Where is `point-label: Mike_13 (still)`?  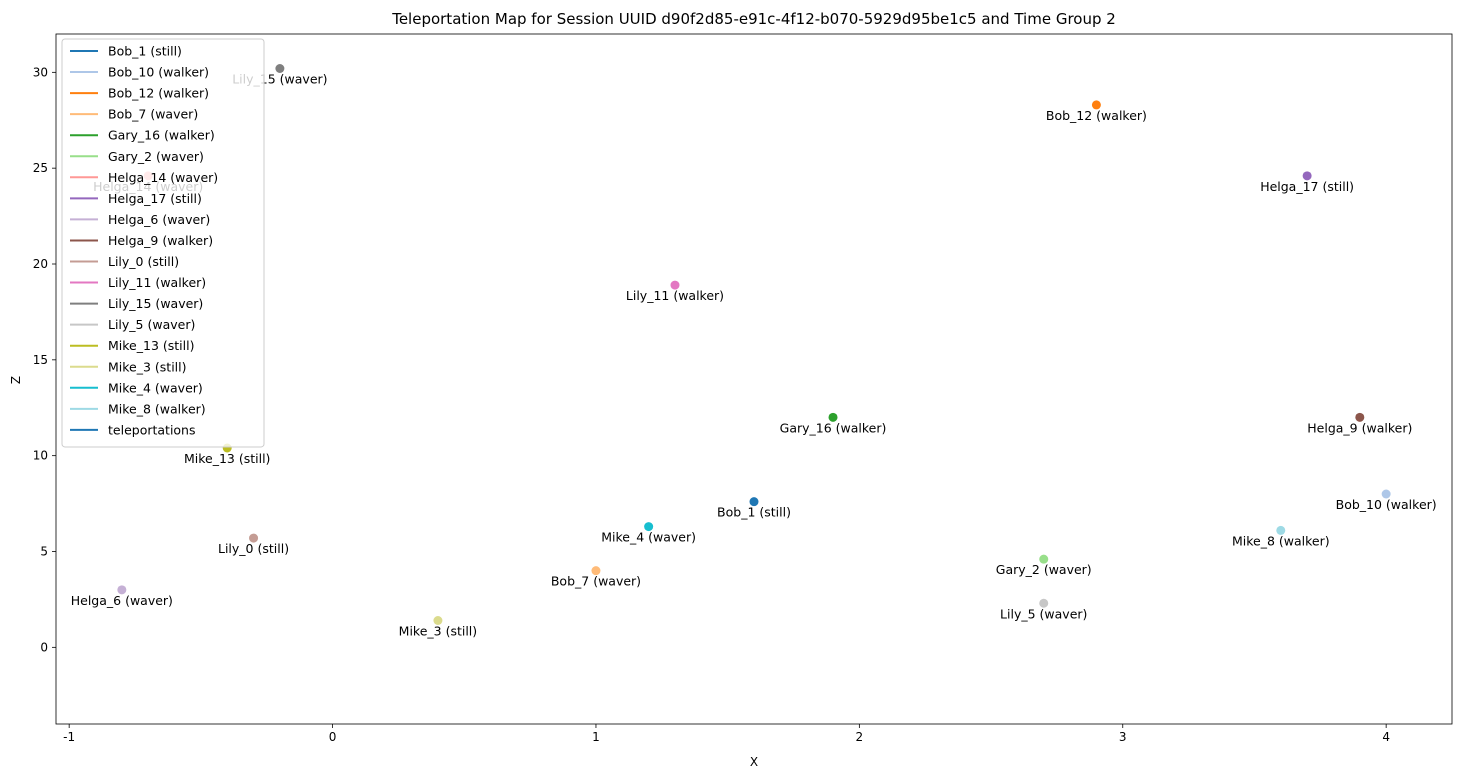
point-label: Mike_13 (still) is located at coordinates (227, 458).